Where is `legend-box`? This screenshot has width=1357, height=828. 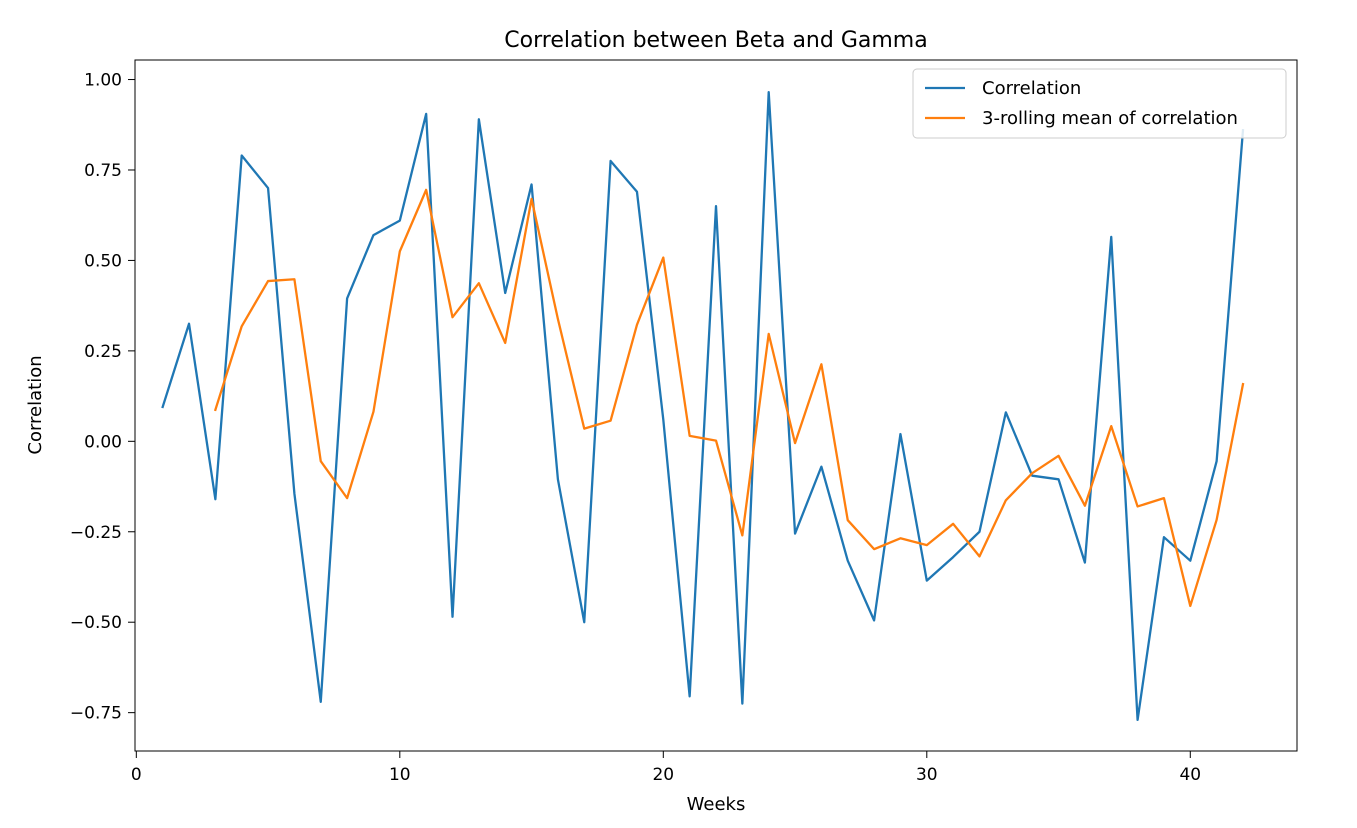 legend-box is located at coordinates (1099, 103).